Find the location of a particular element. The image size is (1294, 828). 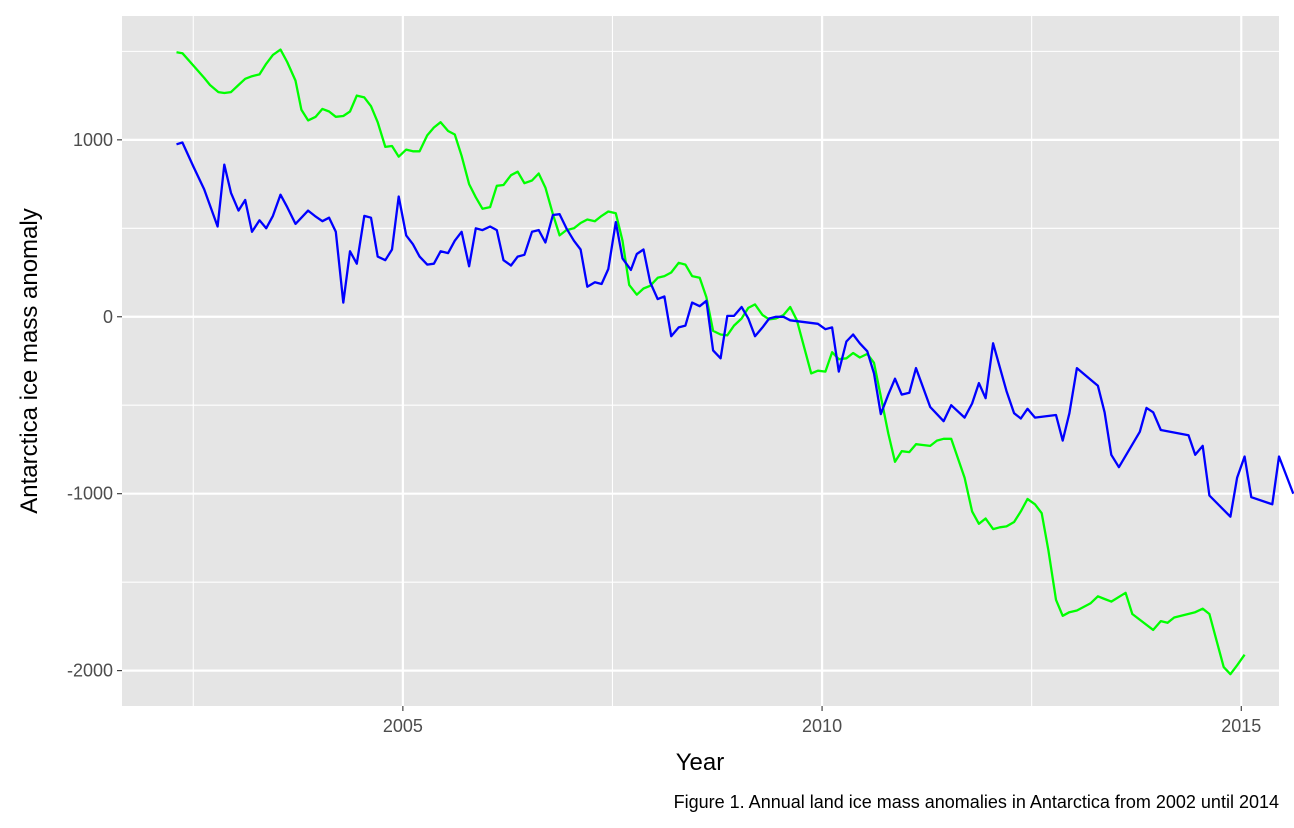

y-axis-title: Antarctica ice mass anomaly is located at coordinates (29, 360).